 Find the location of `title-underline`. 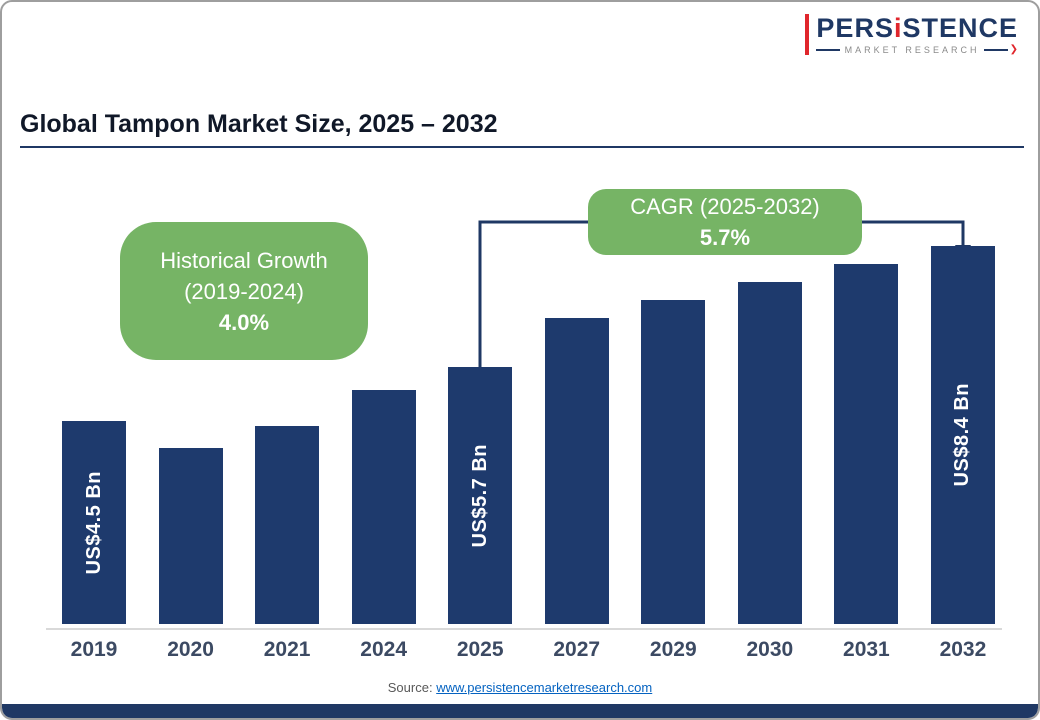

title-underline is located at coordinates (522, 147).